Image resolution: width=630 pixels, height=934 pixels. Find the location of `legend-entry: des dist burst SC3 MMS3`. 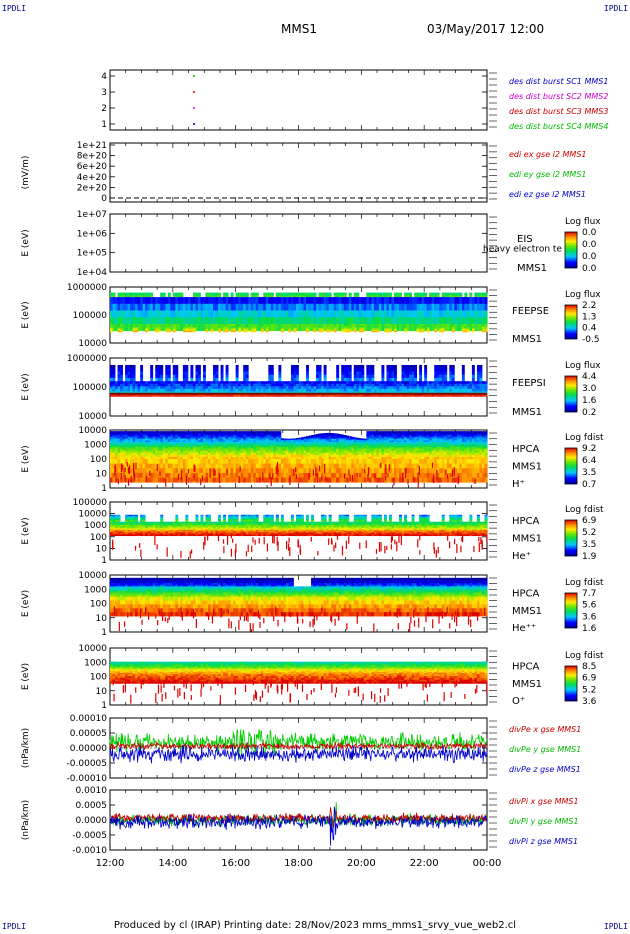

legend-entry: des dist burst SC3 MMS3 is located at coordinates (558, 111).